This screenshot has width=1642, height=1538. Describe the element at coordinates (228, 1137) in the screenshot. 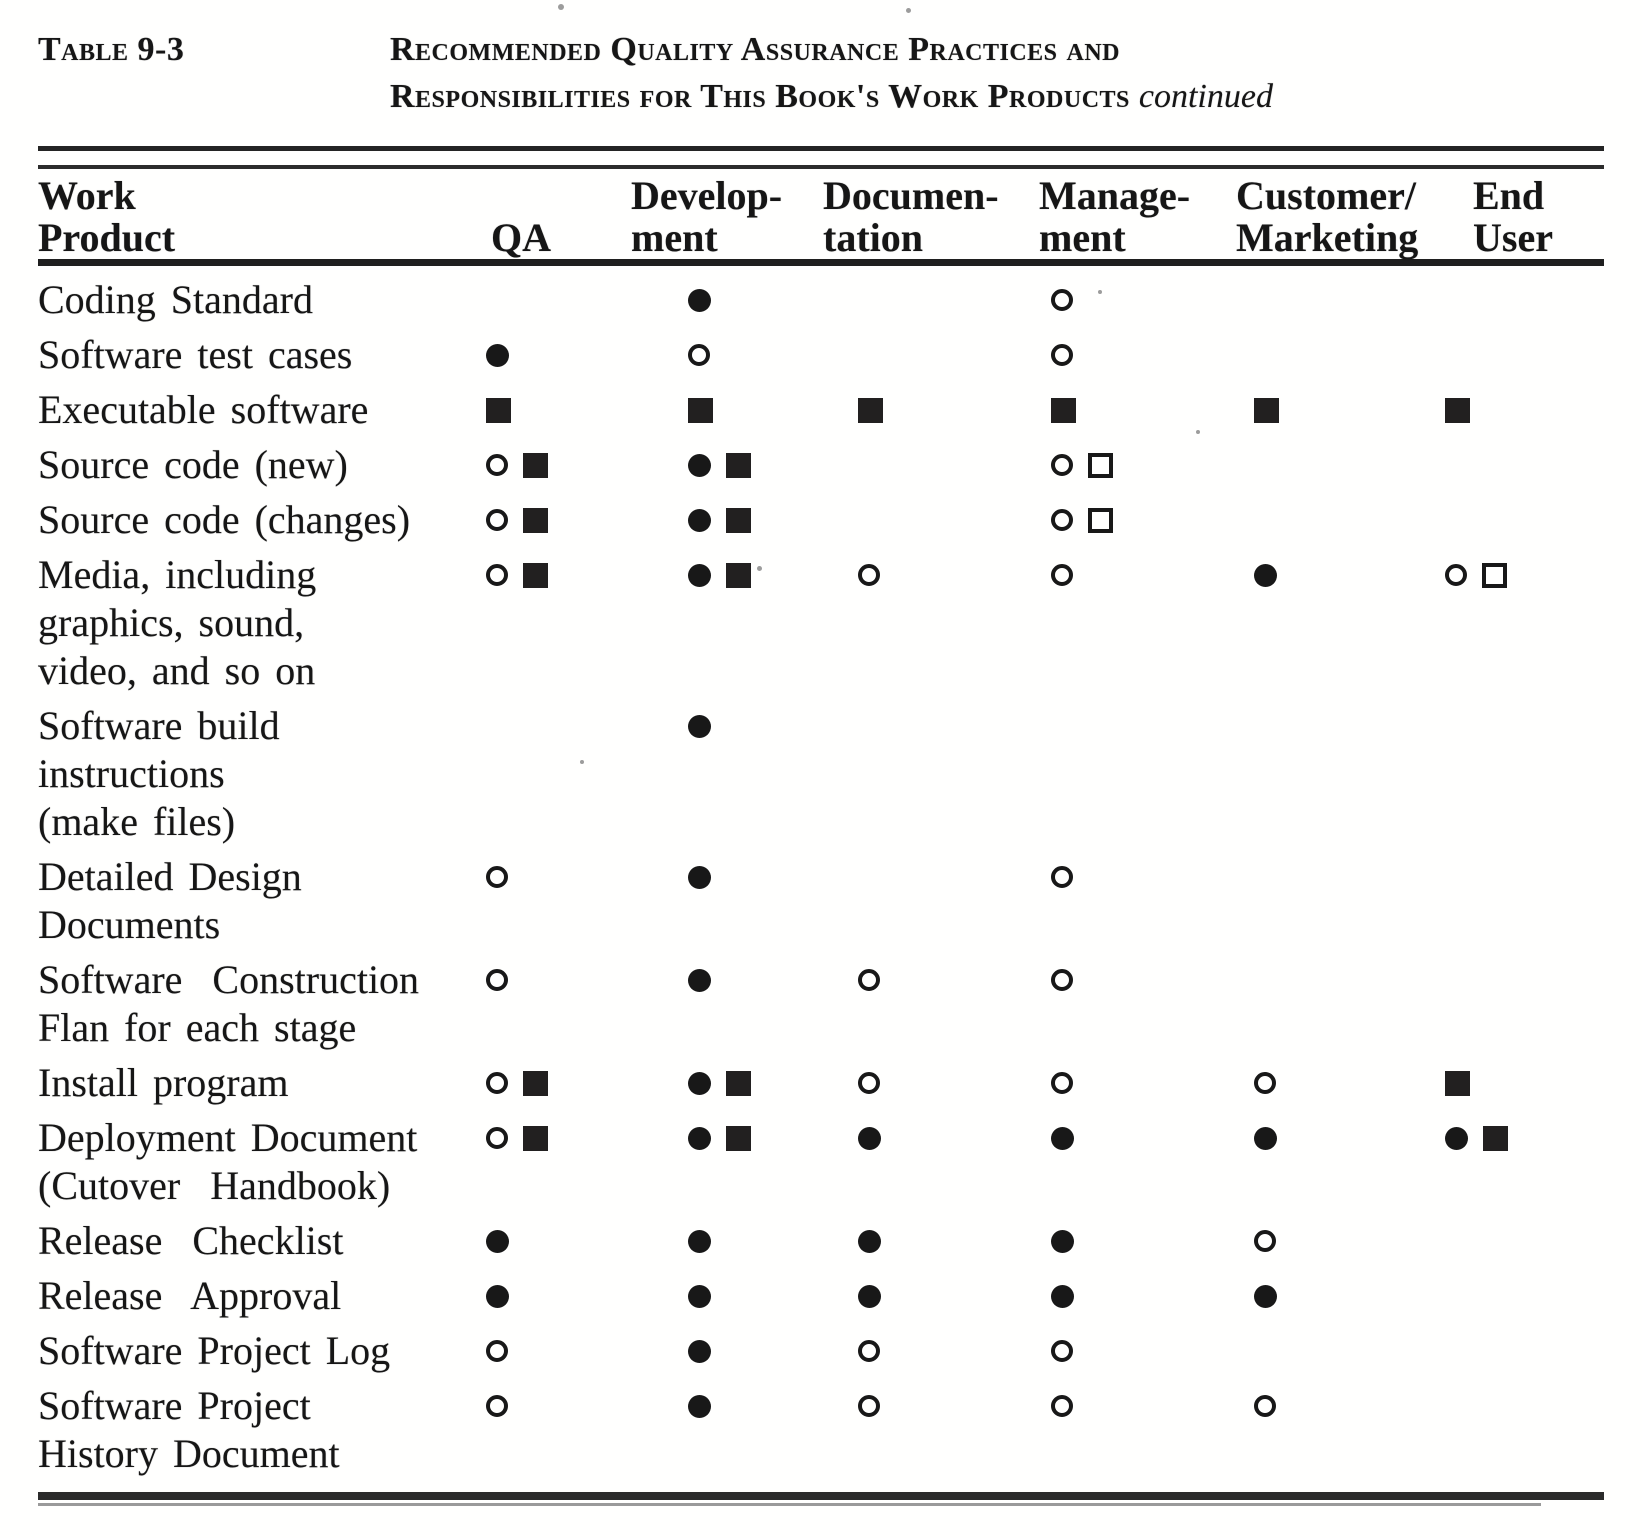

I see `row-label-line: Deployment Document` at that location.